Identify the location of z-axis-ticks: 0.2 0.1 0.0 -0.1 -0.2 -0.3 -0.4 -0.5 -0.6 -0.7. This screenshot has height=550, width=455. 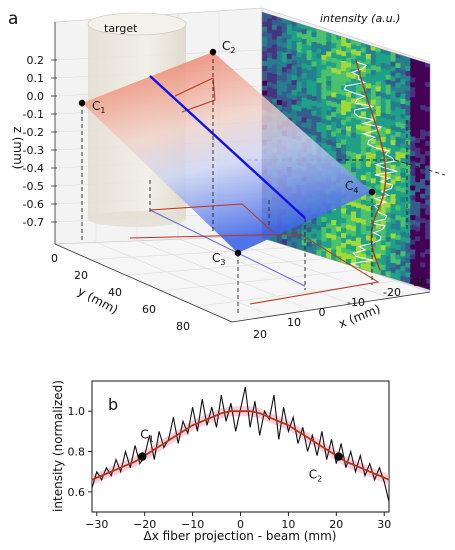
(40, 141).